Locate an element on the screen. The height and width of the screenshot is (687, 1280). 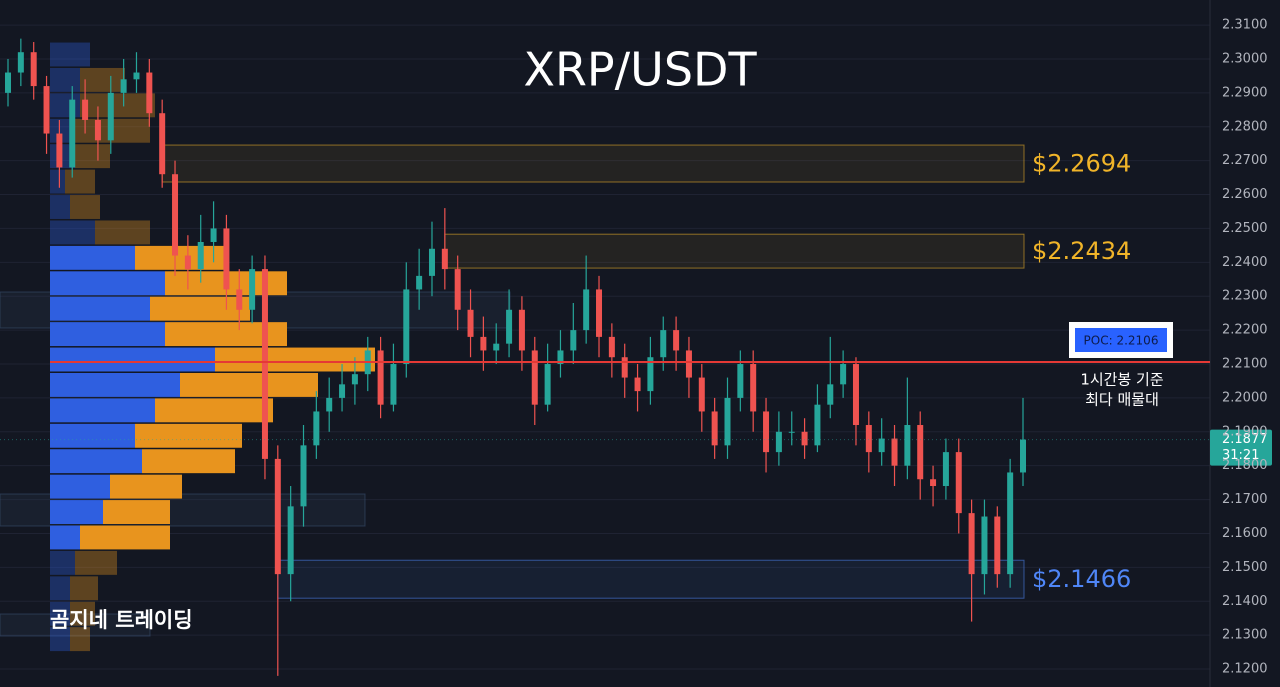
poc-box-inner is located at coordinates (1121, 340).